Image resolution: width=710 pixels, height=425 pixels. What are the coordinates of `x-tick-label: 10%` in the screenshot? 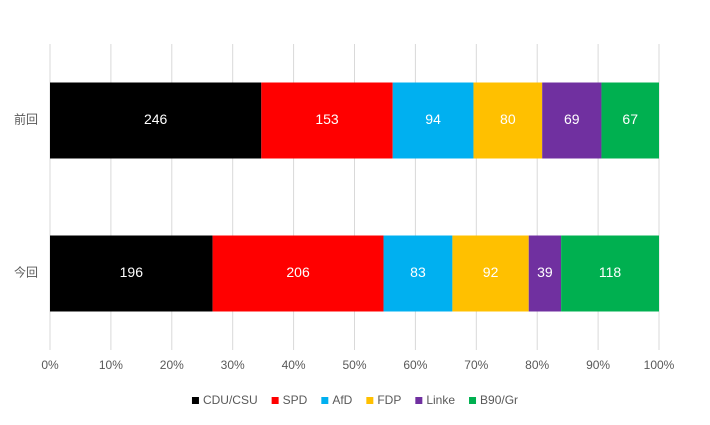 It's located at (111, 365).